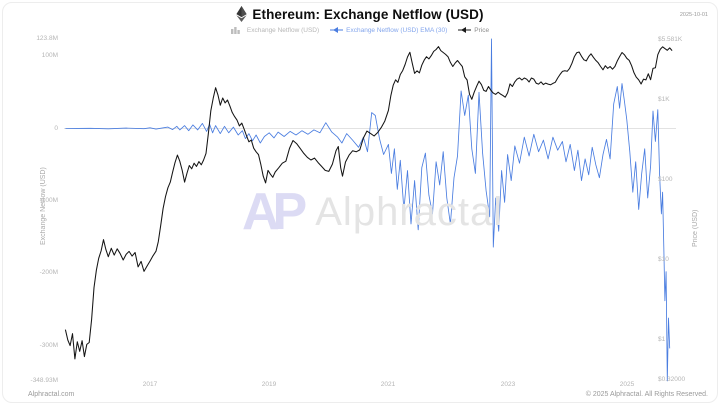 This screenshot has width=720, height=405. I want to click on x-axis-tick: 2017, so click(150, 384).